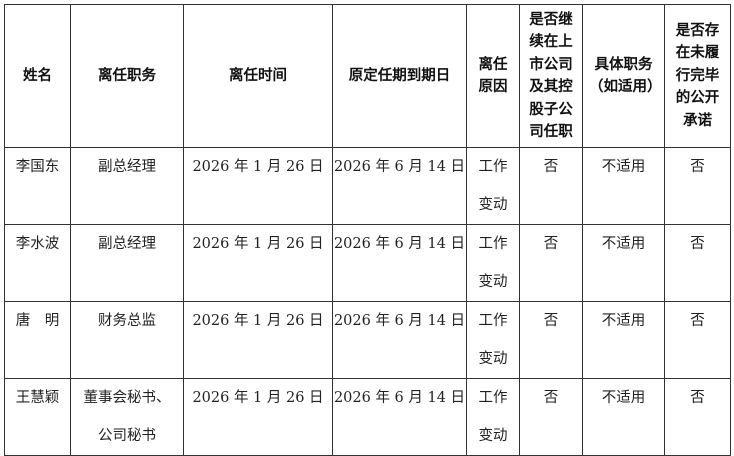 This screenshot has height=456, width=734. I want to click on header-unfulfilled-commitment: 是否存在未履行完毕的公开承诺, so click(697, 76).